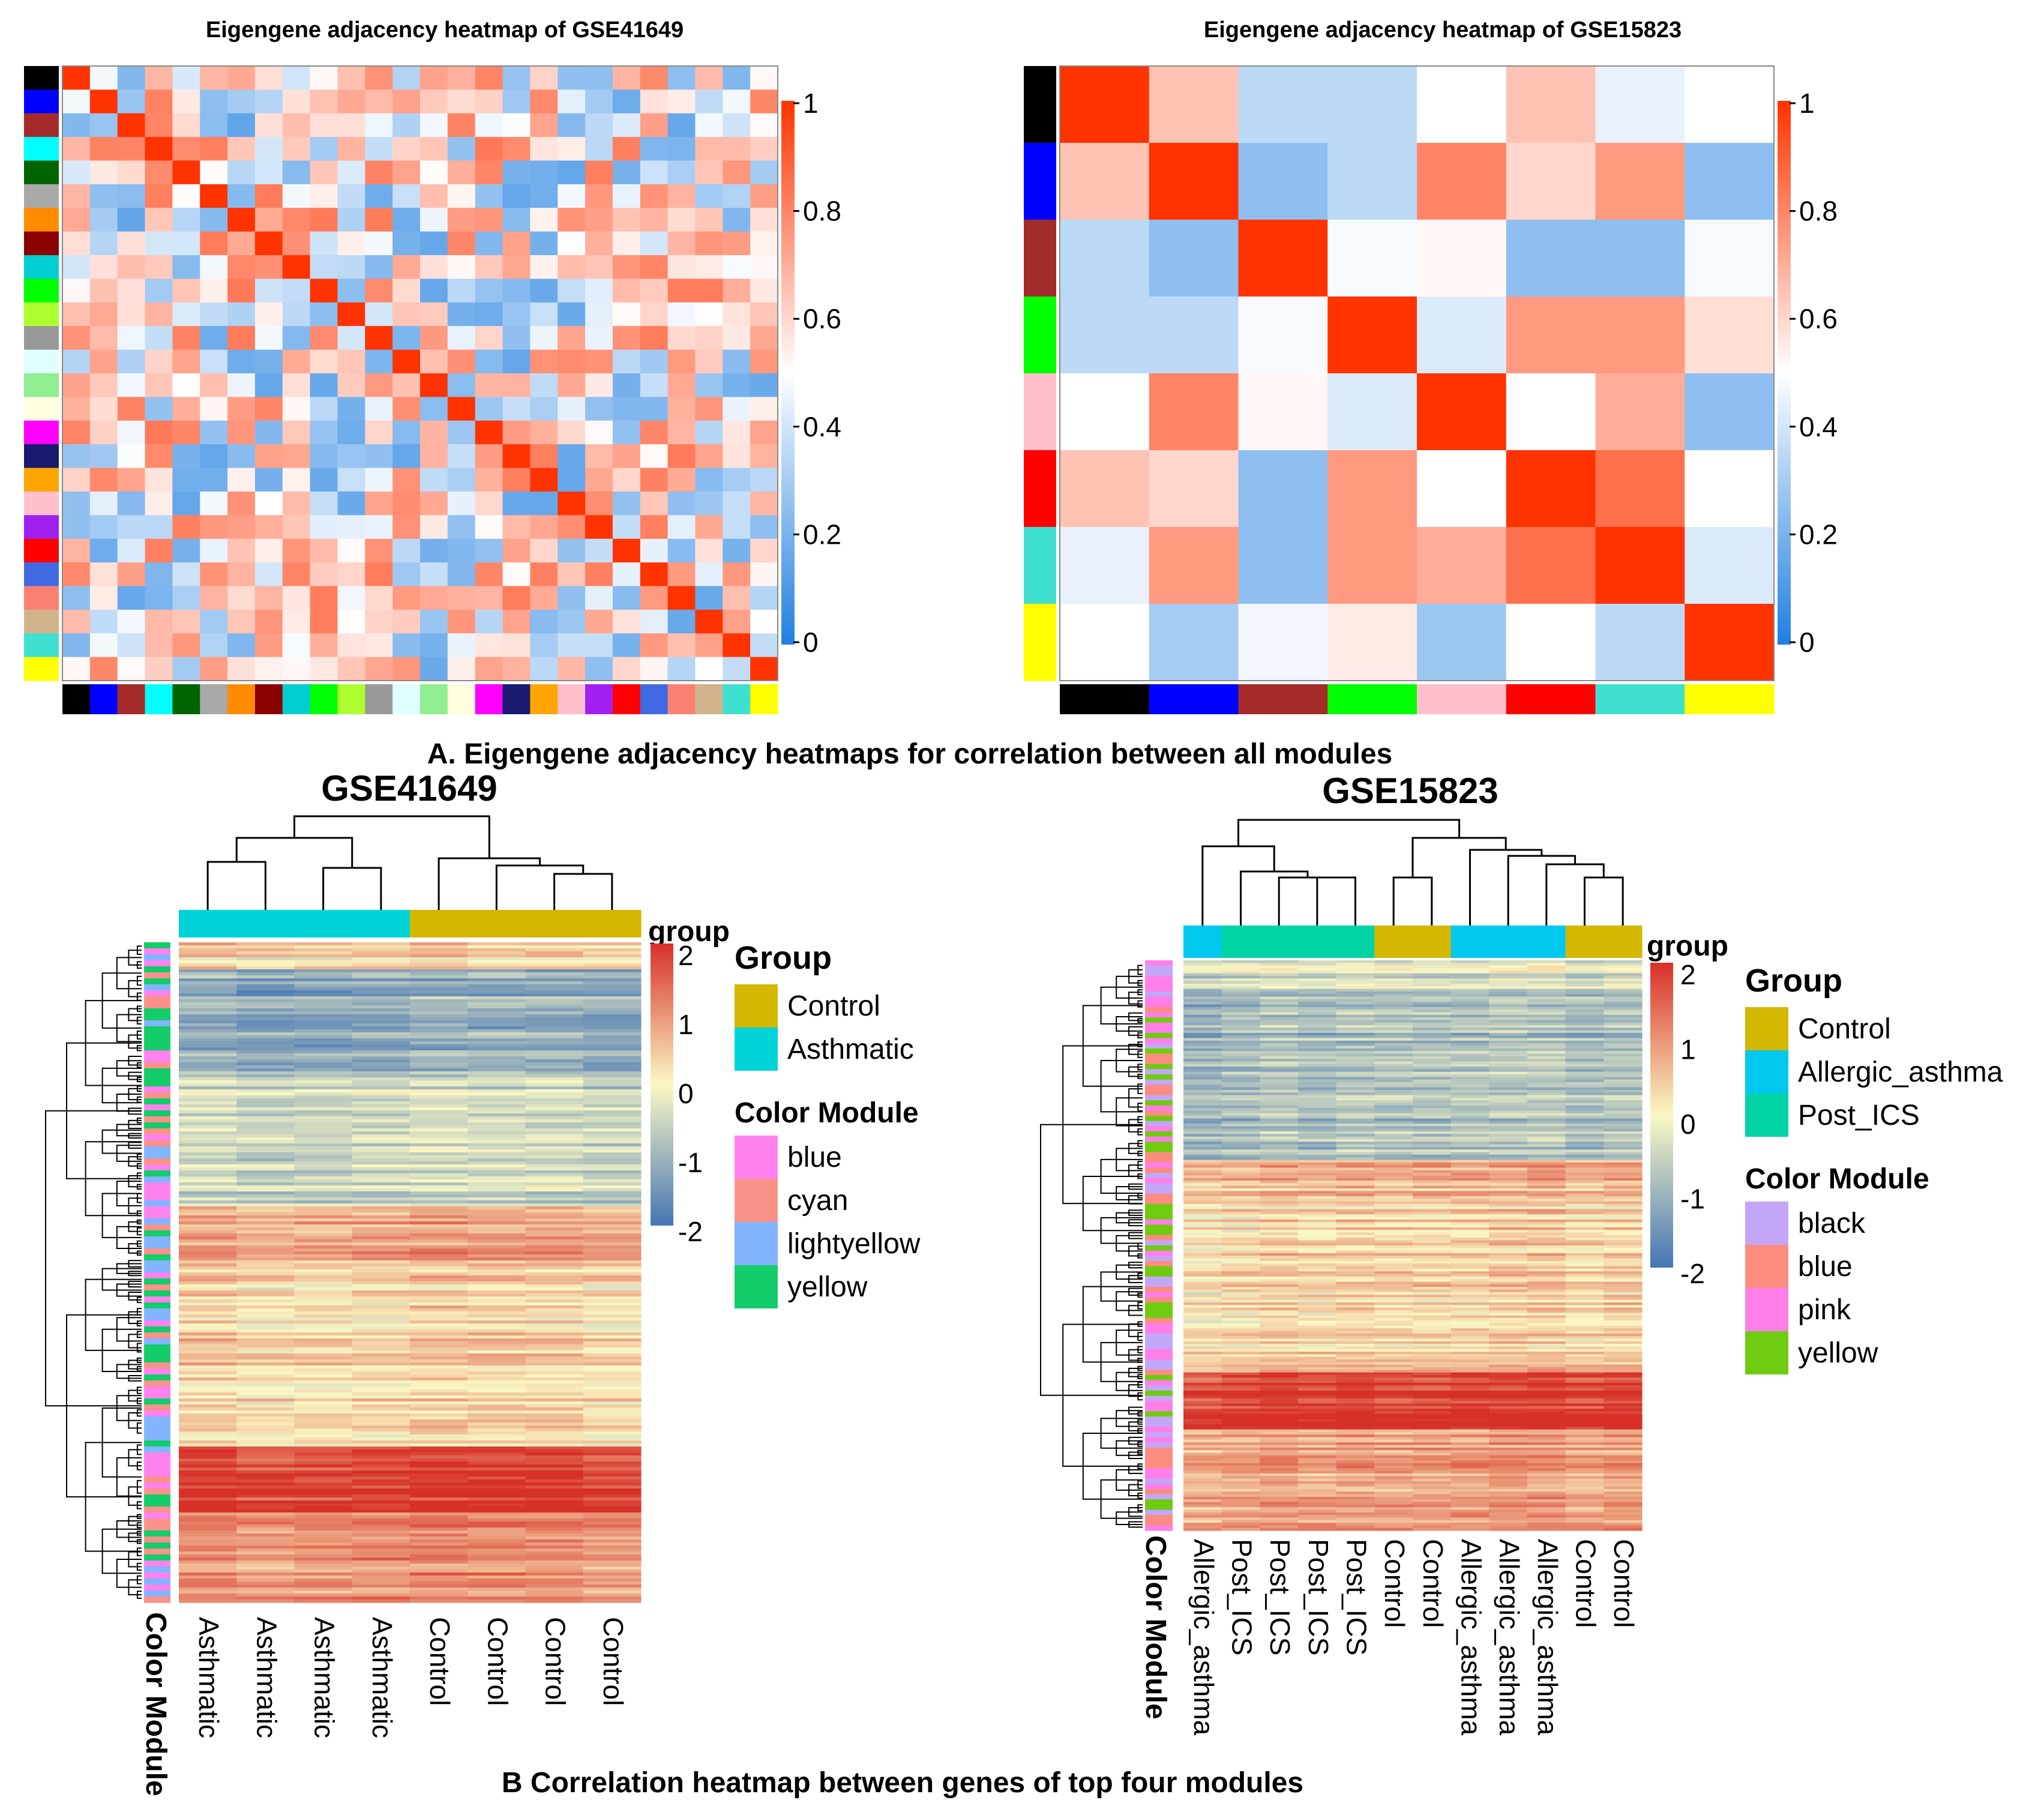 The image size is (2044, 1815). Describe the element at coordinates (1040, 104) in the screenshot. I see `module-swatch-black` at that location.